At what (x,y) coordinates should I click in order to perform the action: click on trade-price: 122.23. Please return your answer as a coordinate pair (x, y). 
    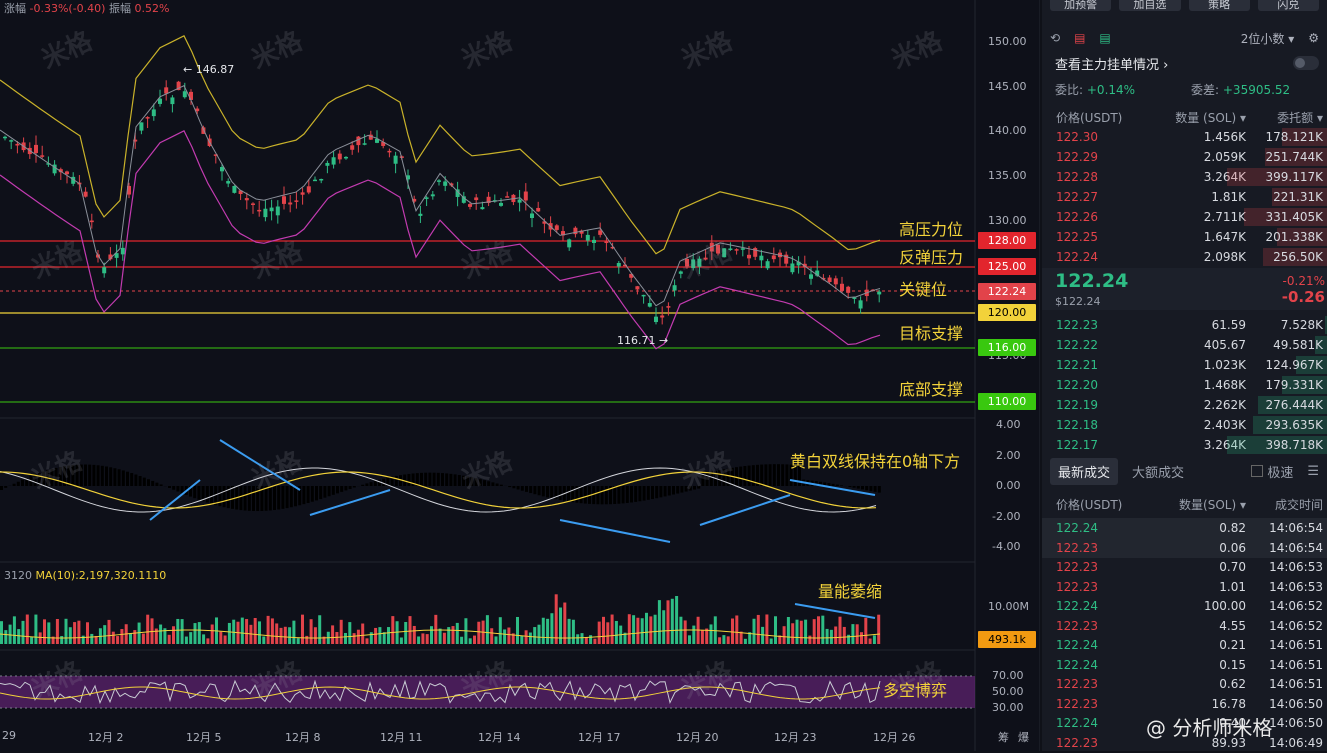
    Looking at the image, I should click on (1099, 626).